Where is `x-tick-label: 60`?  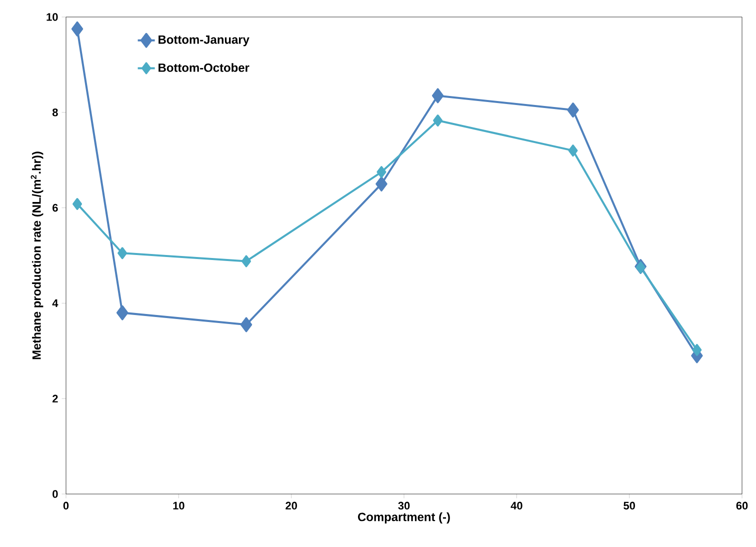 x-tick-label: 60 is located at coordinates (742, 506).